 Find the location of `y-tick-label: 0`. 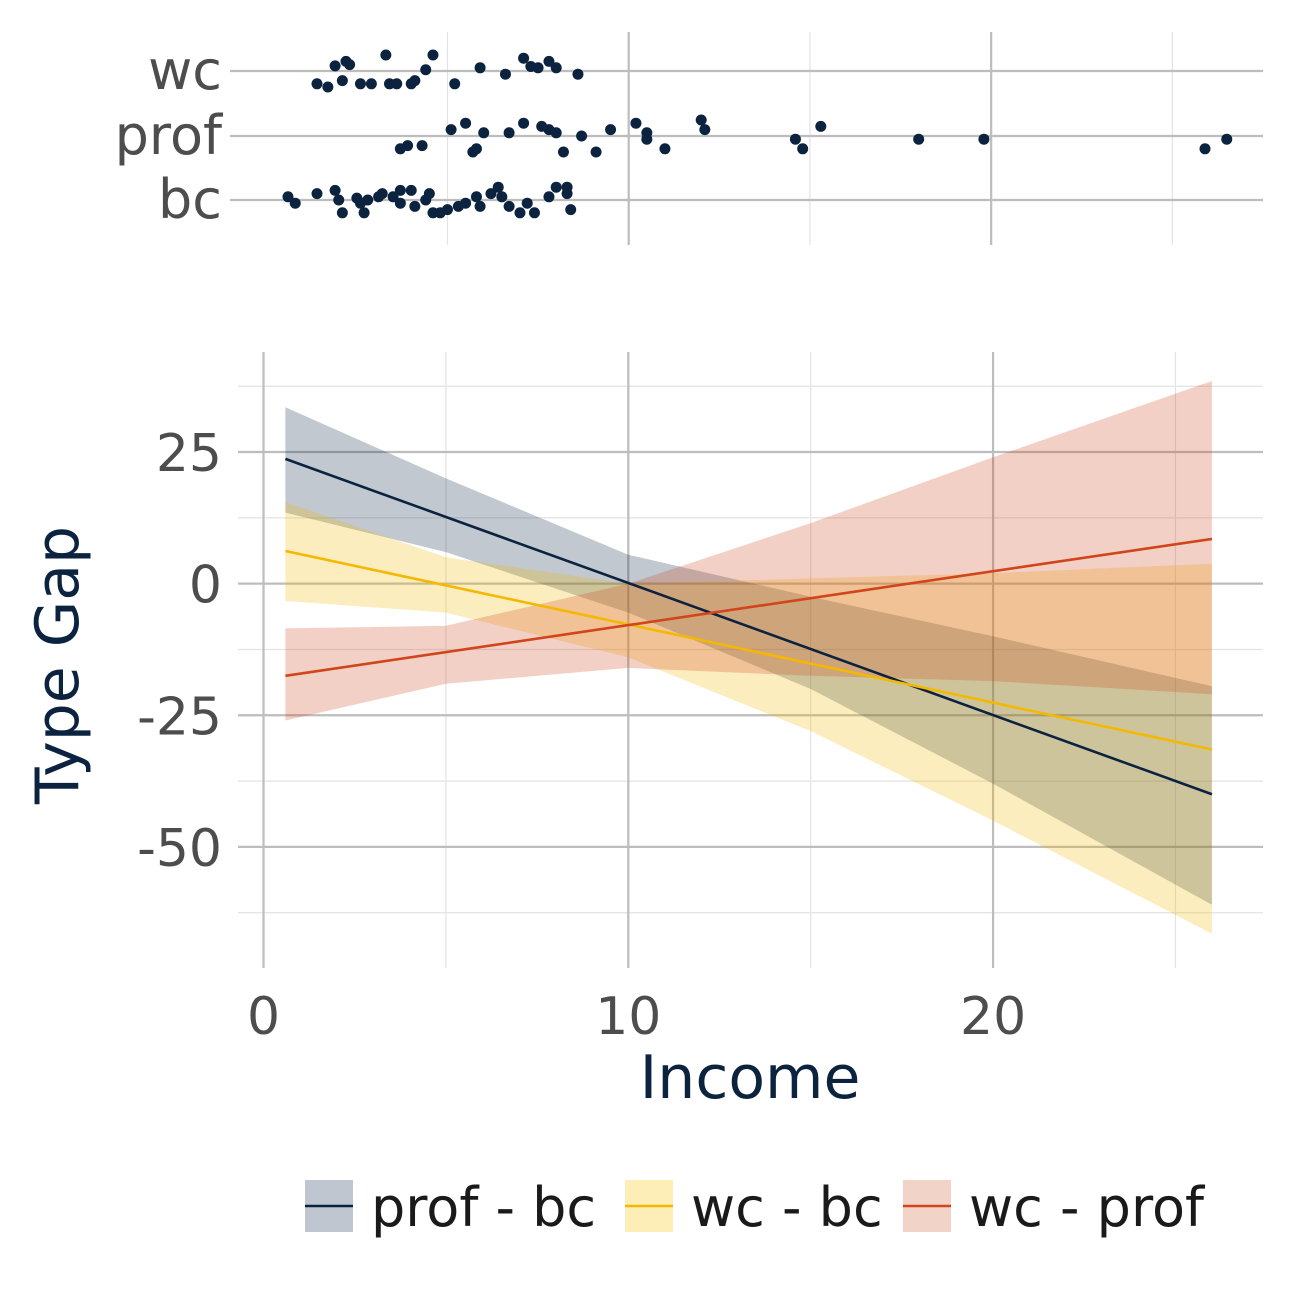

y-tick-label: 0 is located at coordinates (205, 586).